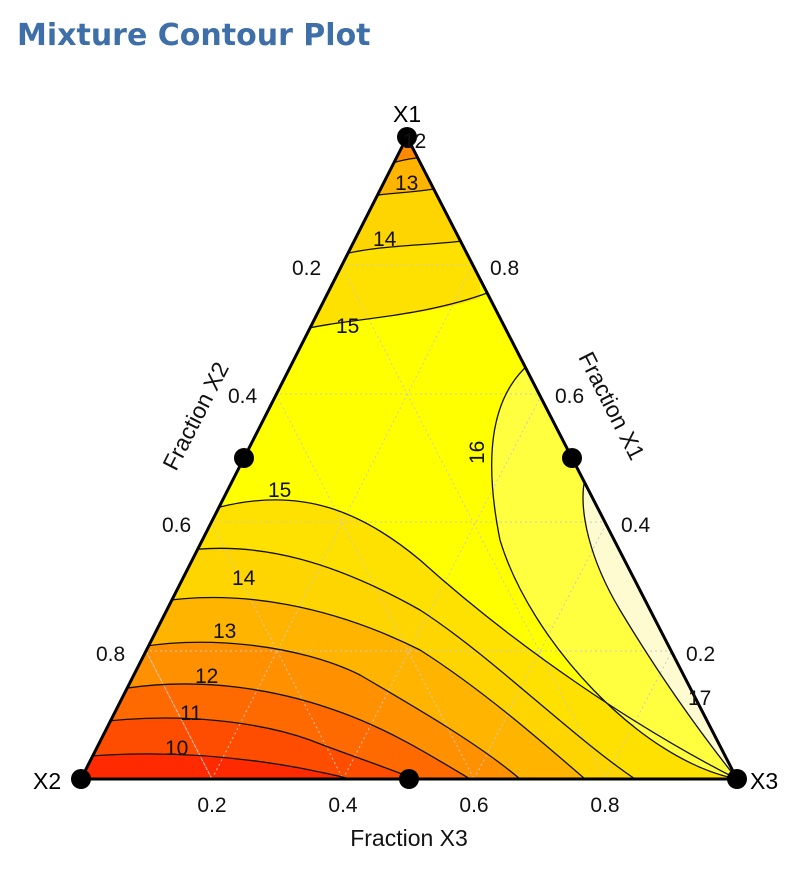 This screenshot has width=810, height=873. I want to click on contour-line-11-lower, so click(292, 731).